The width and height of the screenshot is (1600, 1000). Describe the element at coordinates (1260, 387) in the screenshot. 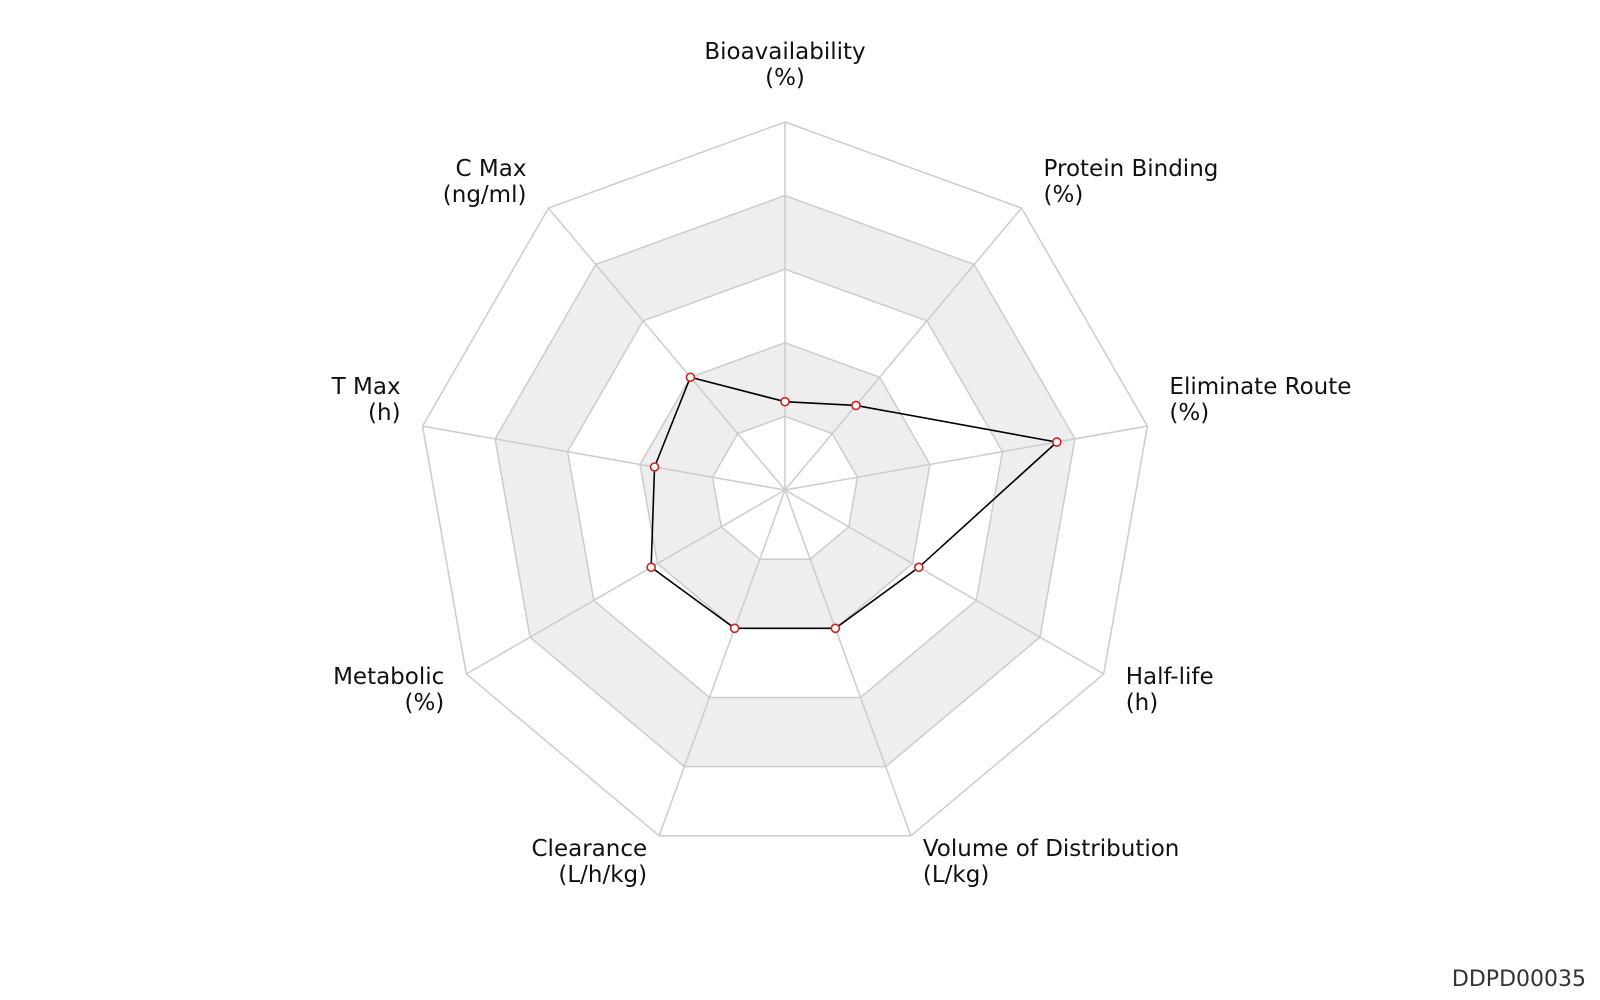

I see `axis-label-3: Eliminate Route` at that location.